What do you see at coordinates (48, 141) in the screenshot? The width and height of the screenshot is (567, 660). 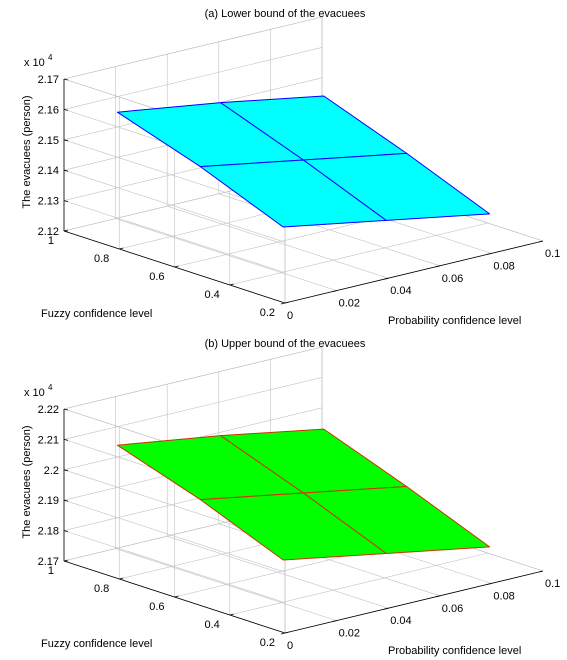 I see `z-tick-label: 2.15` at bounding box center [48, 141].